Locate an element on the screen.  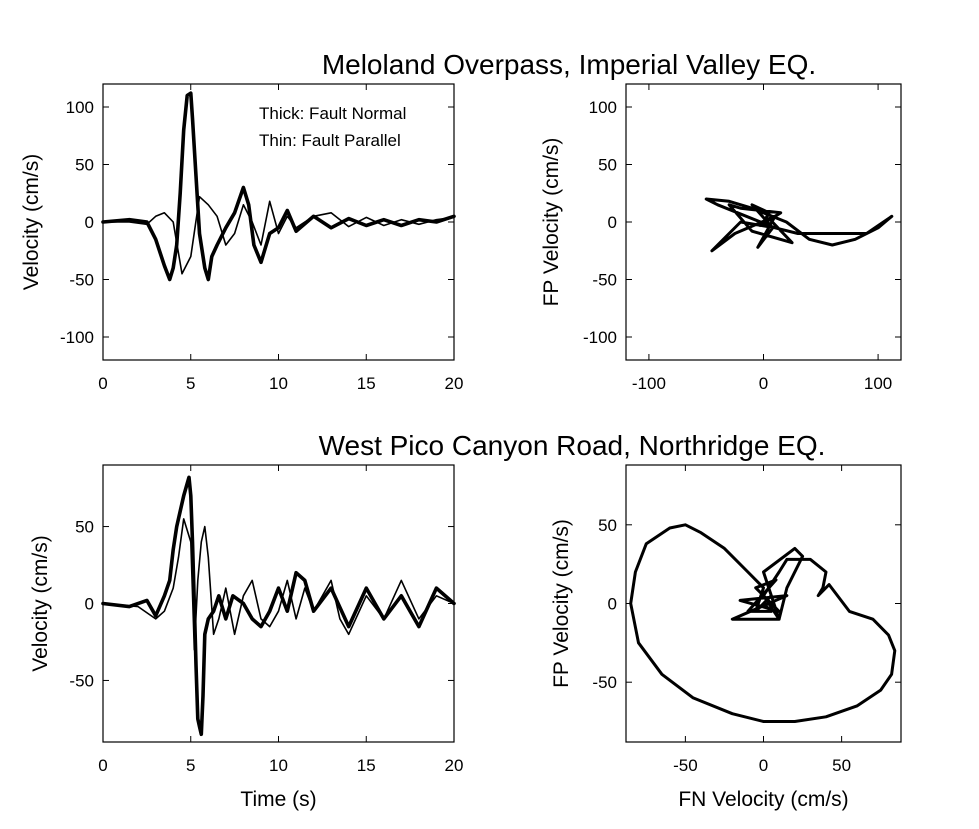
title-bottom: West Pico Canyon Road, Northridge EQ. is located at coordinates (572, 445).